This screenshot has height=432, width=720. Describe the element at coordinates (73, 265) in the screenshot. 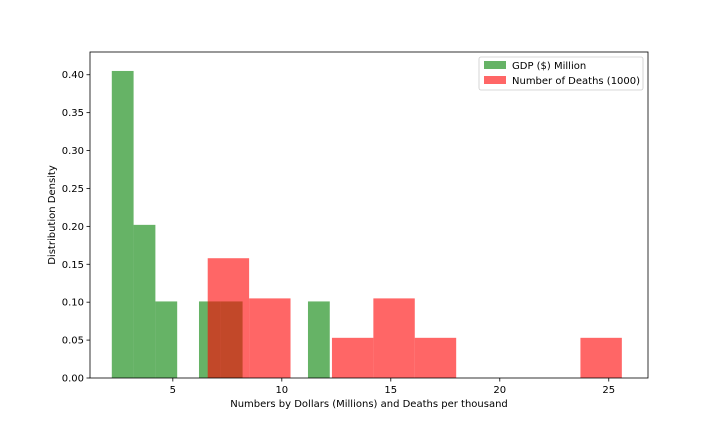

I see `y-tick-label: 0.15` at that location.